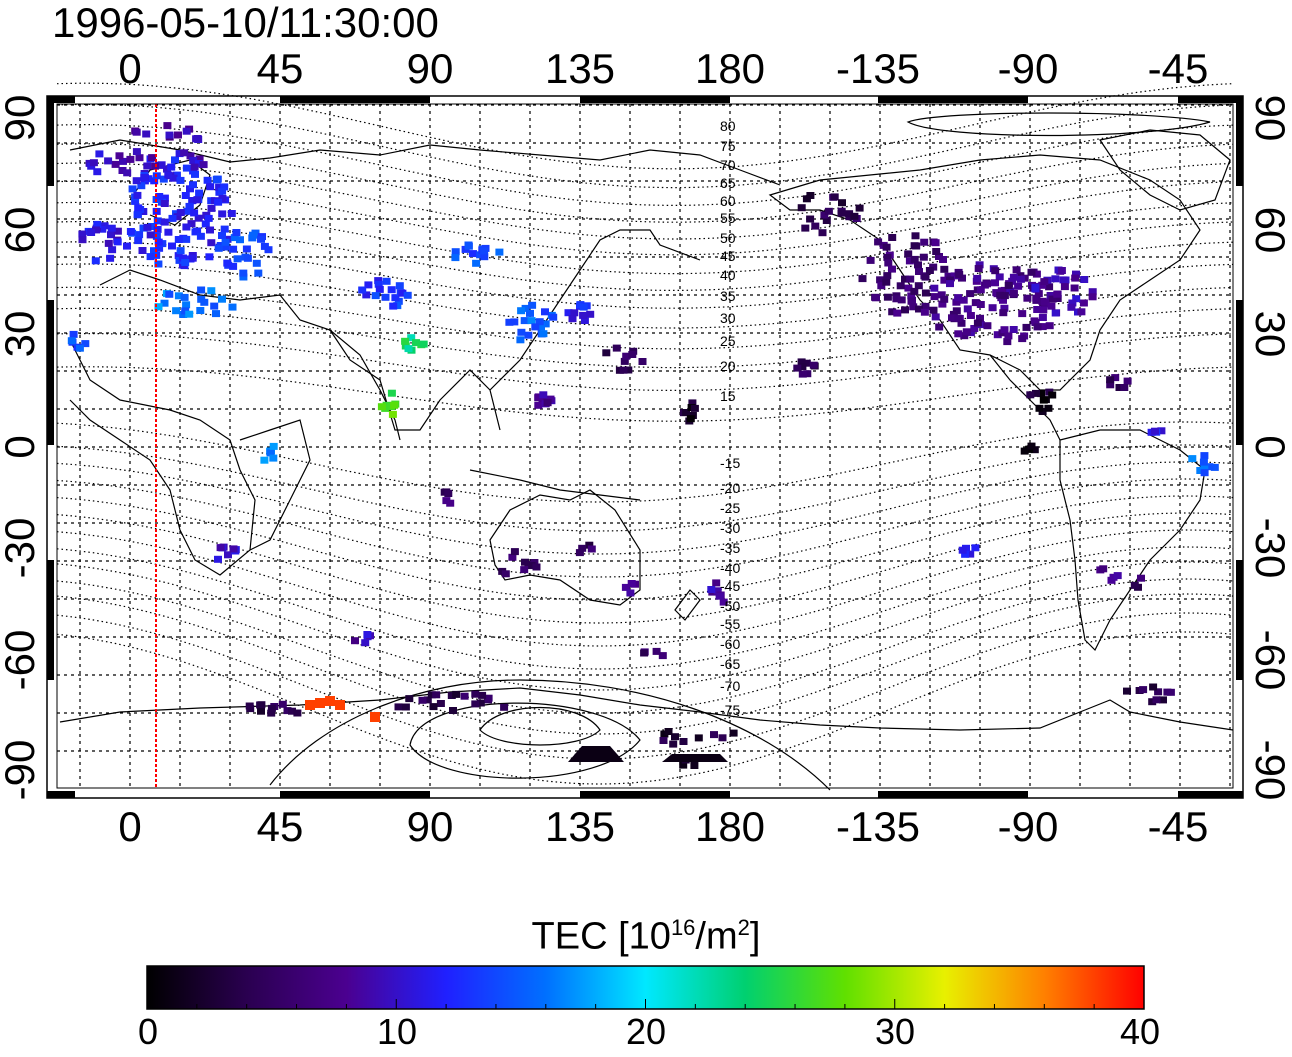  What do you see at coordinates (1028, 68) in the screenshot?
I see `top-tick: -90` at bounding box center [1028, 68].